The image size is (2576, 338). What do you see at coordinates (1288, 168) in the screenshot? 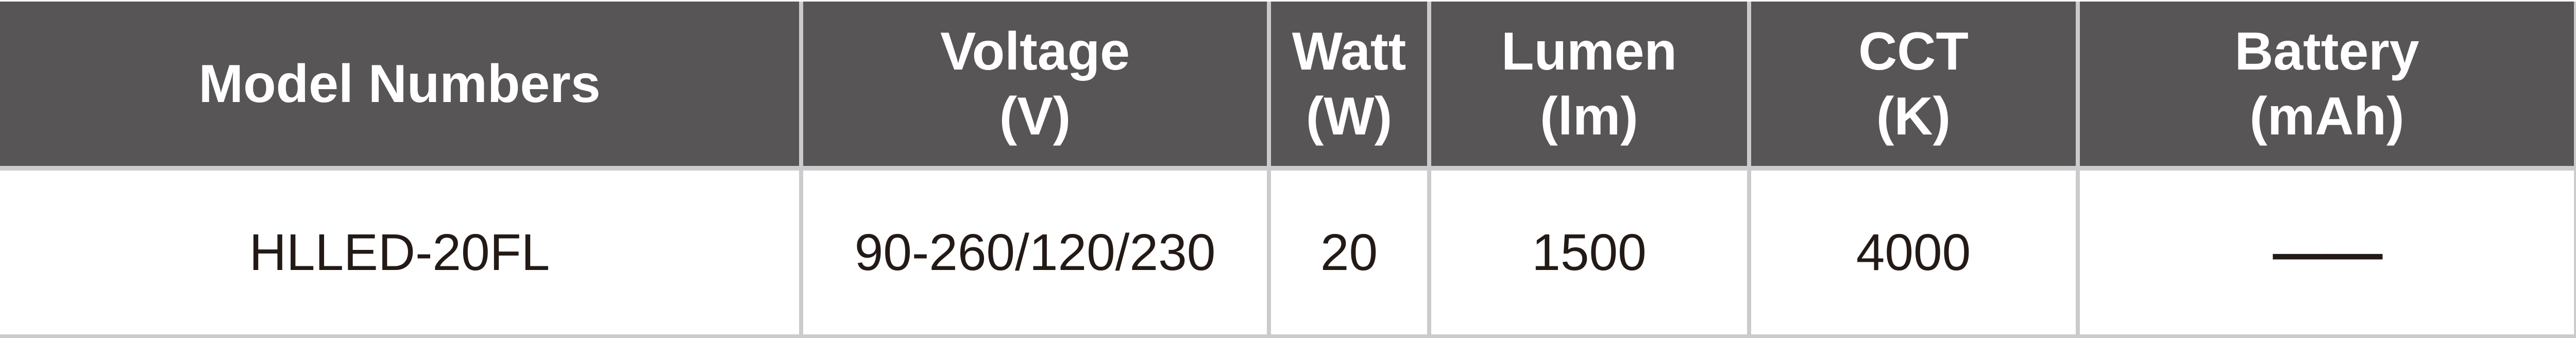
I see `header-divider-line` at bounding box center [1288, 168].